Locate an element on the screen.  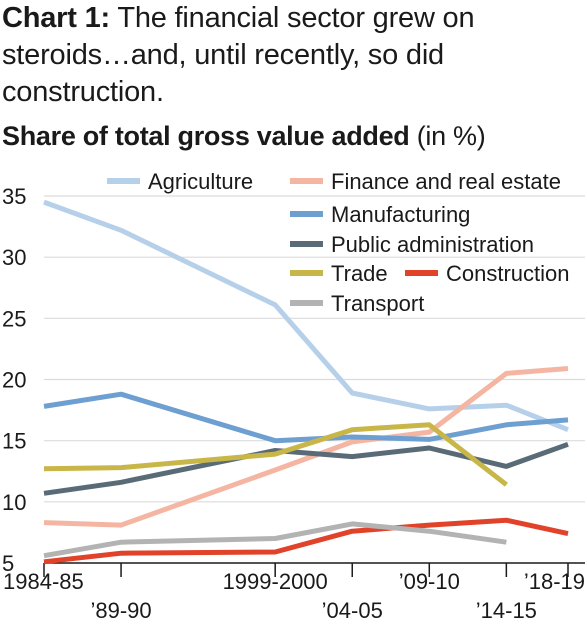
y-tick-label: 15 is located at coordinates (14, 441).